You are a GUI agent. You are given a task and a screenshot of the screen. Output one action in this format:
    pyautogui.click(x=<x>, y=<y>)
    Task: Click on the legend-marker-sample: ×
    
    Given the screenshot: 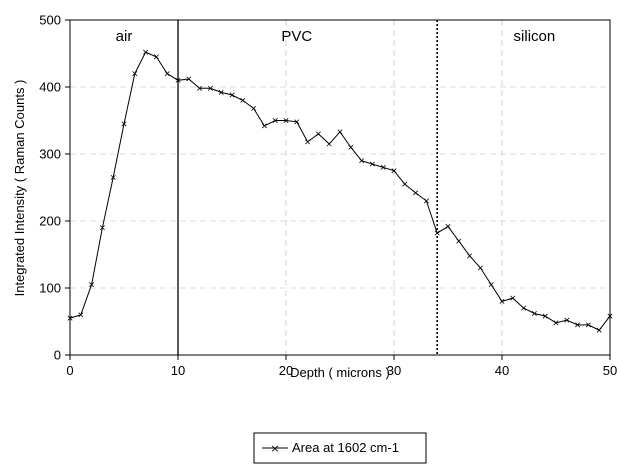 What is the action you would take?
    pyautogui.click(x=274, y=448)
    